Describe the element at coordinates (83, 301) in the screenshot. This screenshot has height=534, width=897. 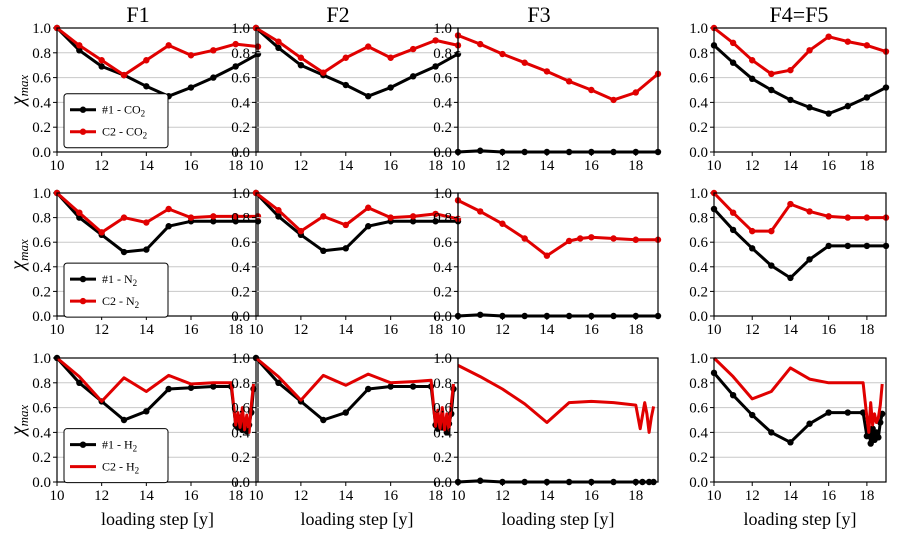
I see `legend-marker` at that location.